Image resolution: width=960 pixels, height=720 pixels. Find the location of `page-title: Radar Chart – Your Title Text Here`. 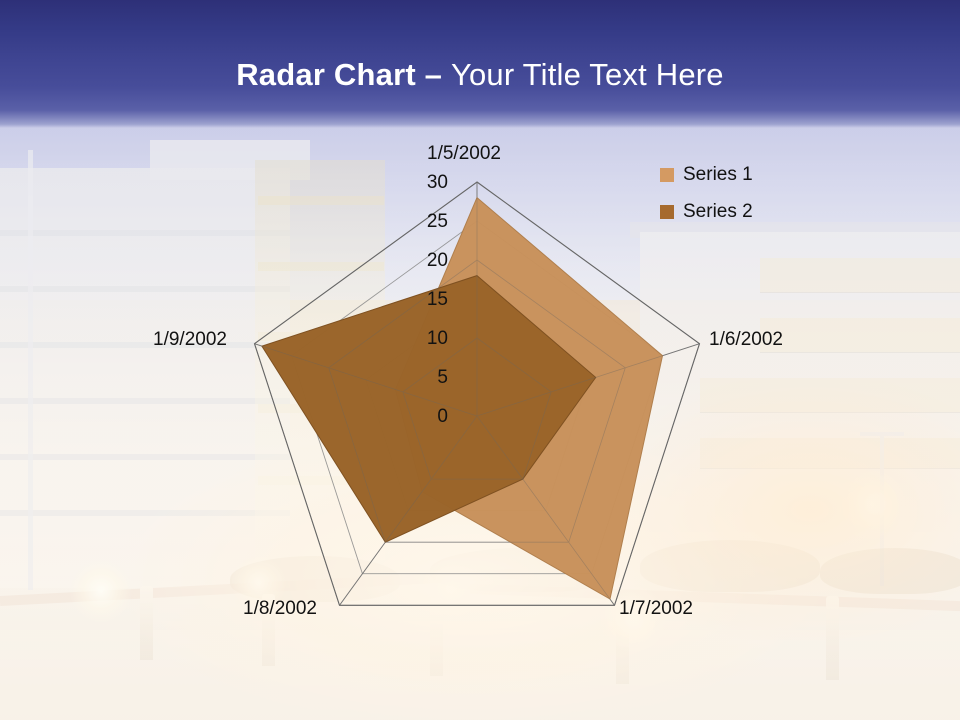

page-title: Radar Chart – Your Title Text Here is located at coordinates (480, 75).